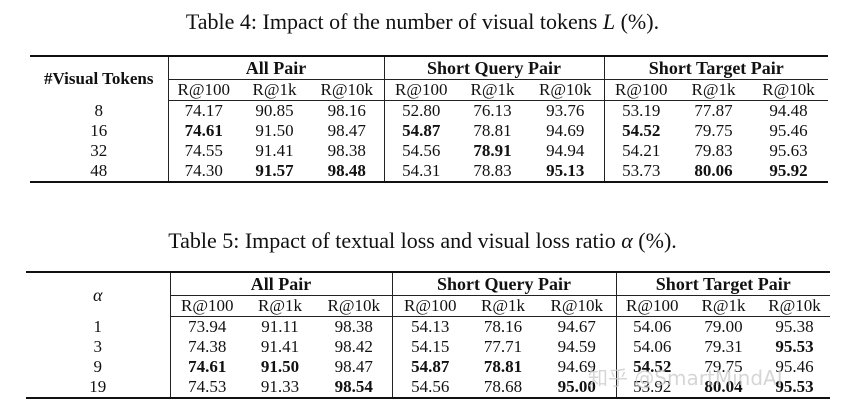 This screenshot has width=845, height=411. I want to click on table-cell: 90.85, so click(274, 110).